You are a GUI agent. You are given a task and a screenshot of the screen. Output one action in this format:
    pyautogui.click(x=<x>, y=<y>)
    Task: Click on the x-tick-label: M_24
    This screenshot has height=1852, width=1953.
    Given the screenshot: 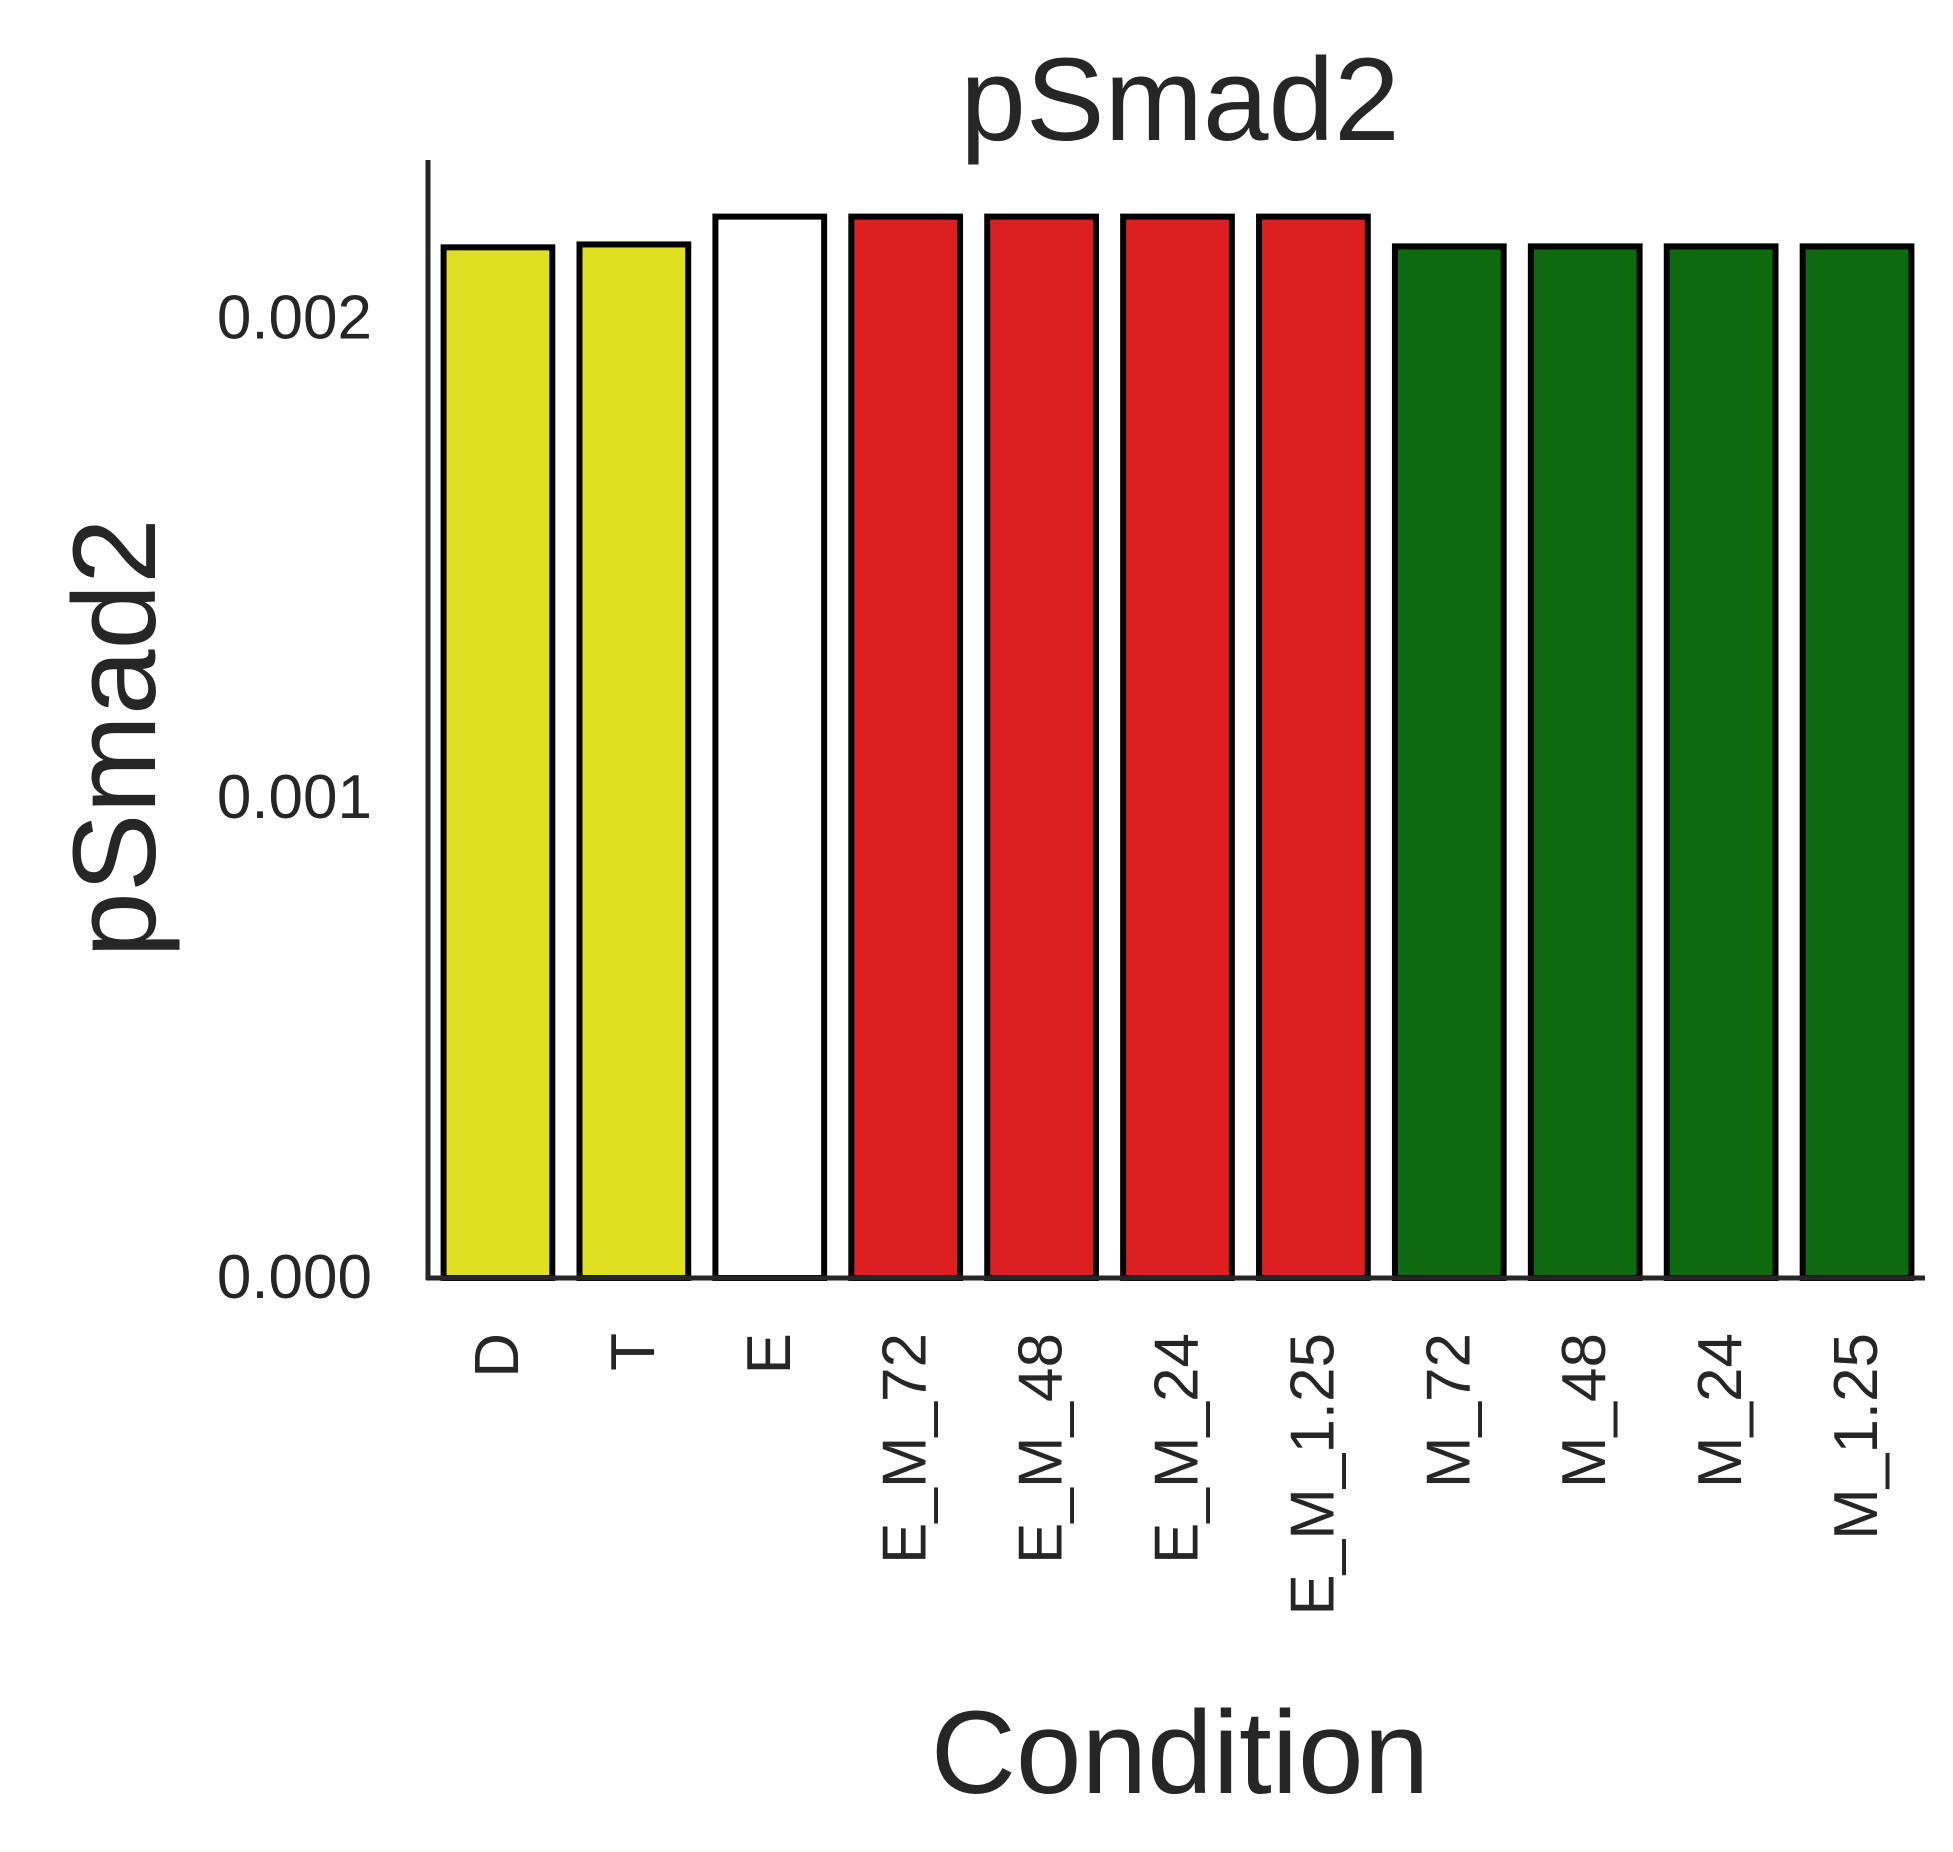 What is the action you would take?
    pyautogui.click(x=1720, y=1410)
    